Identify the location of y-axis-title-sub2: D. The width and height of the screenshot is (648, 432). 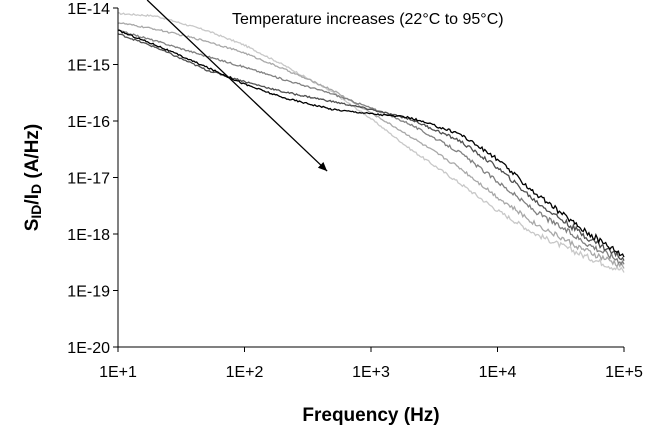
(36, 189).